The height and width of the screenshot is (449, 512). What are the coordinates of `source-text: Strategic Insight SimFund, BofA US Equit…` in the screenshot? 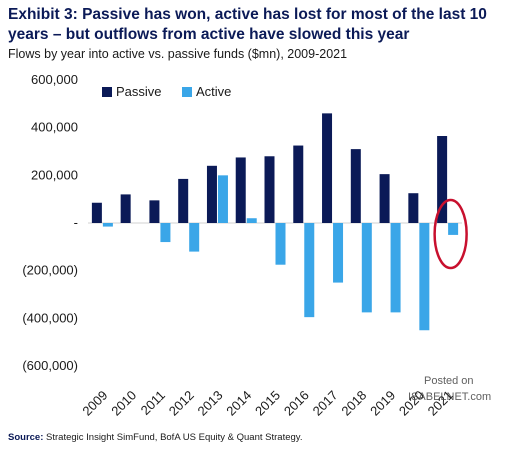 It's located at (174, 437).